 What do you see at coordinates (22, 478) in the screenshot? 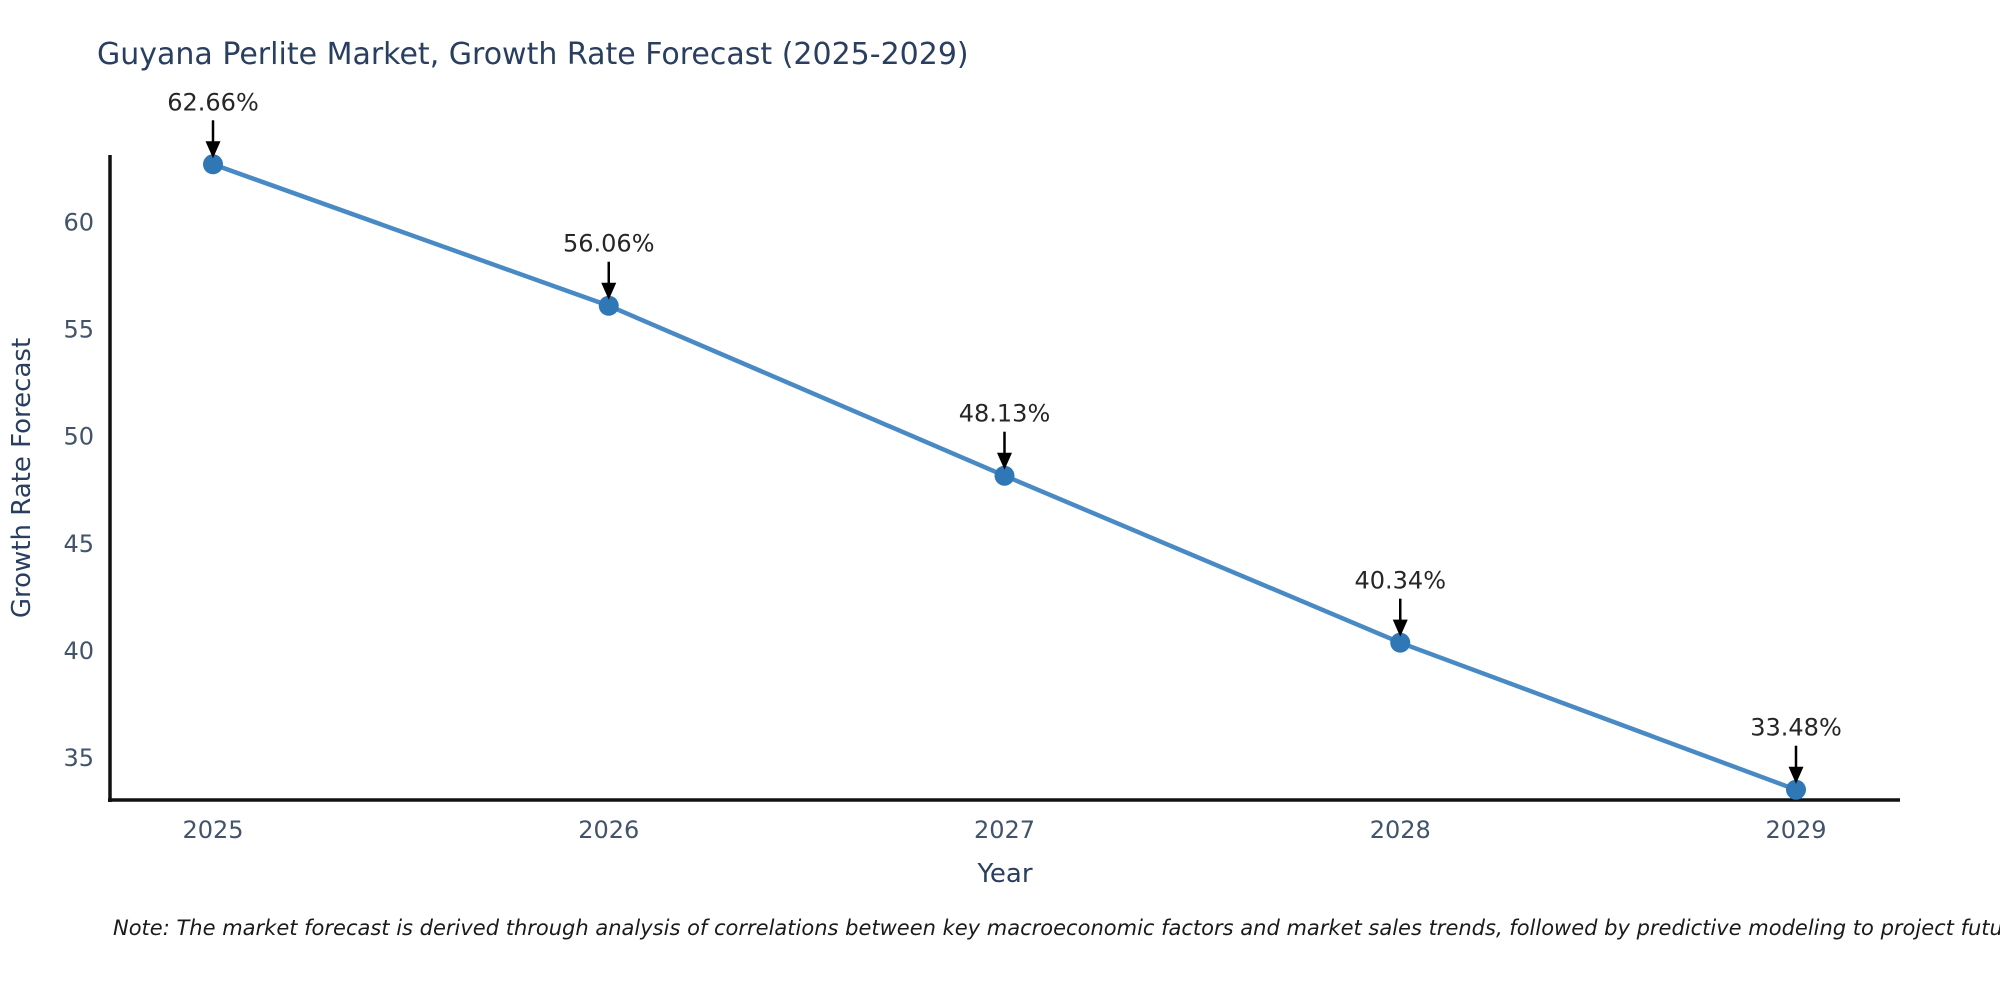
I see `y-axis-label: Growth Rate Forecast` at bounding box center [22, 478].